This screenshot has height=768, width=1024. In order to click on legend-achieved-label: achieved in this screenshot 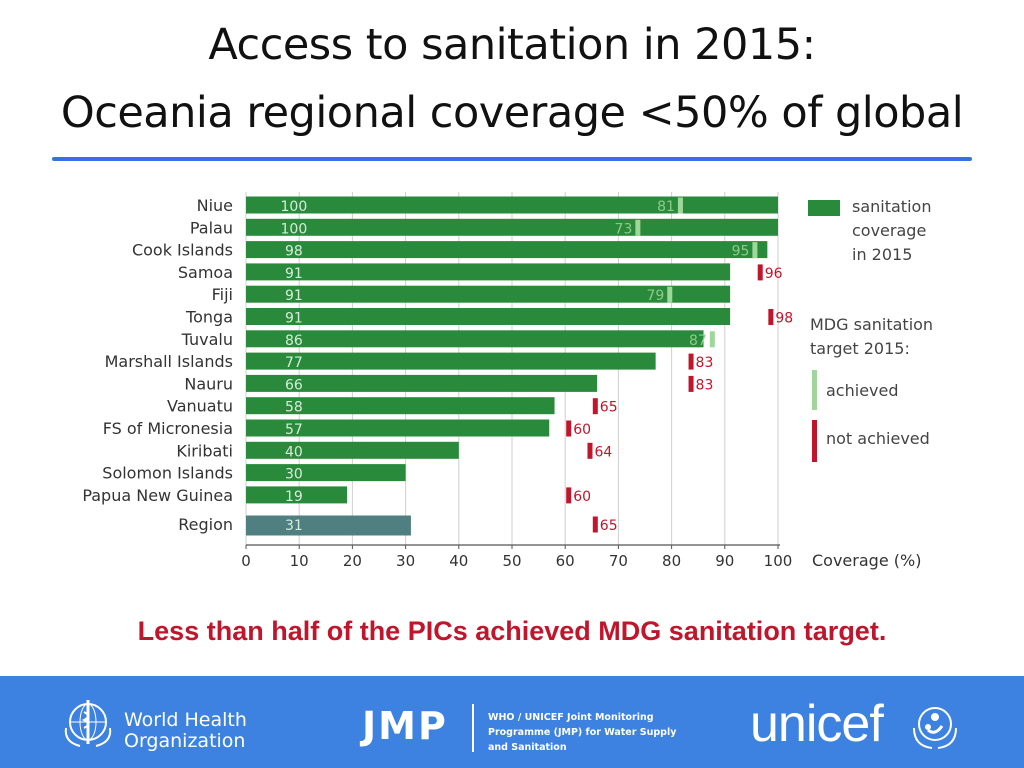, I will do `click(862, 390)`.